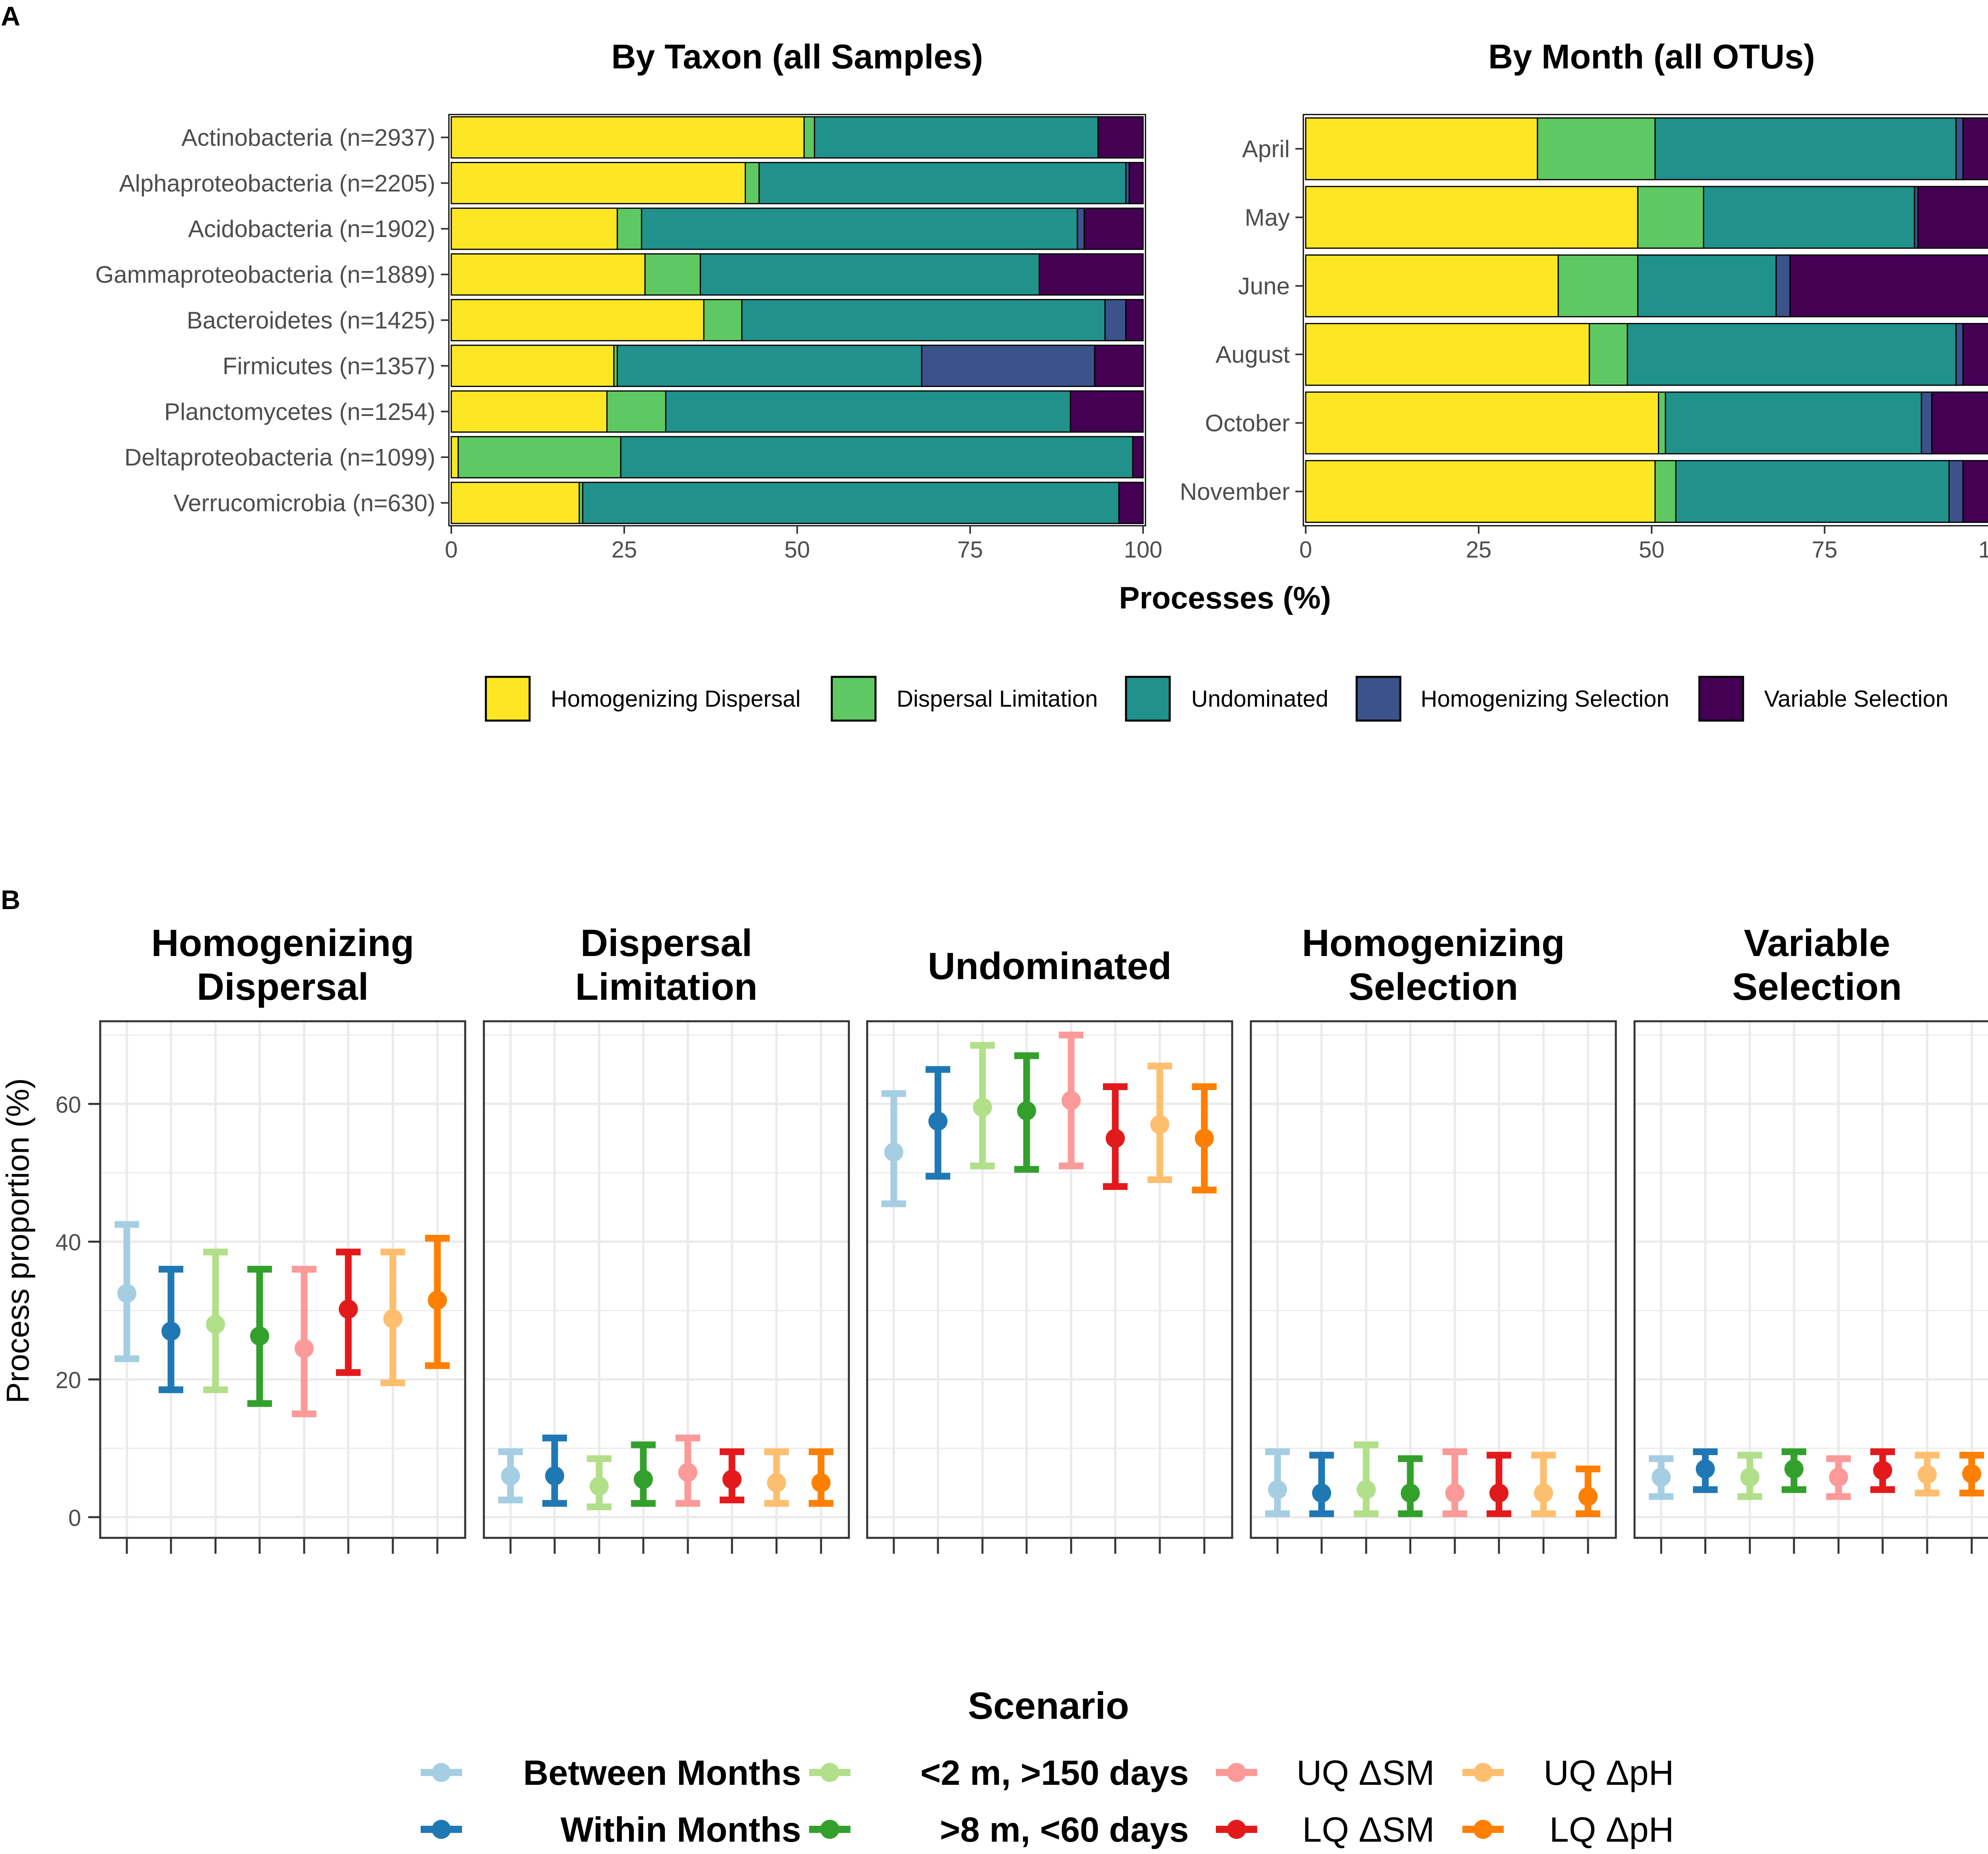 The width and height of the screenshot is (1988, 1854). I want to click on bar-segment-actinobacteria-n-2937-dispersal-limitation, so click(809, 137).